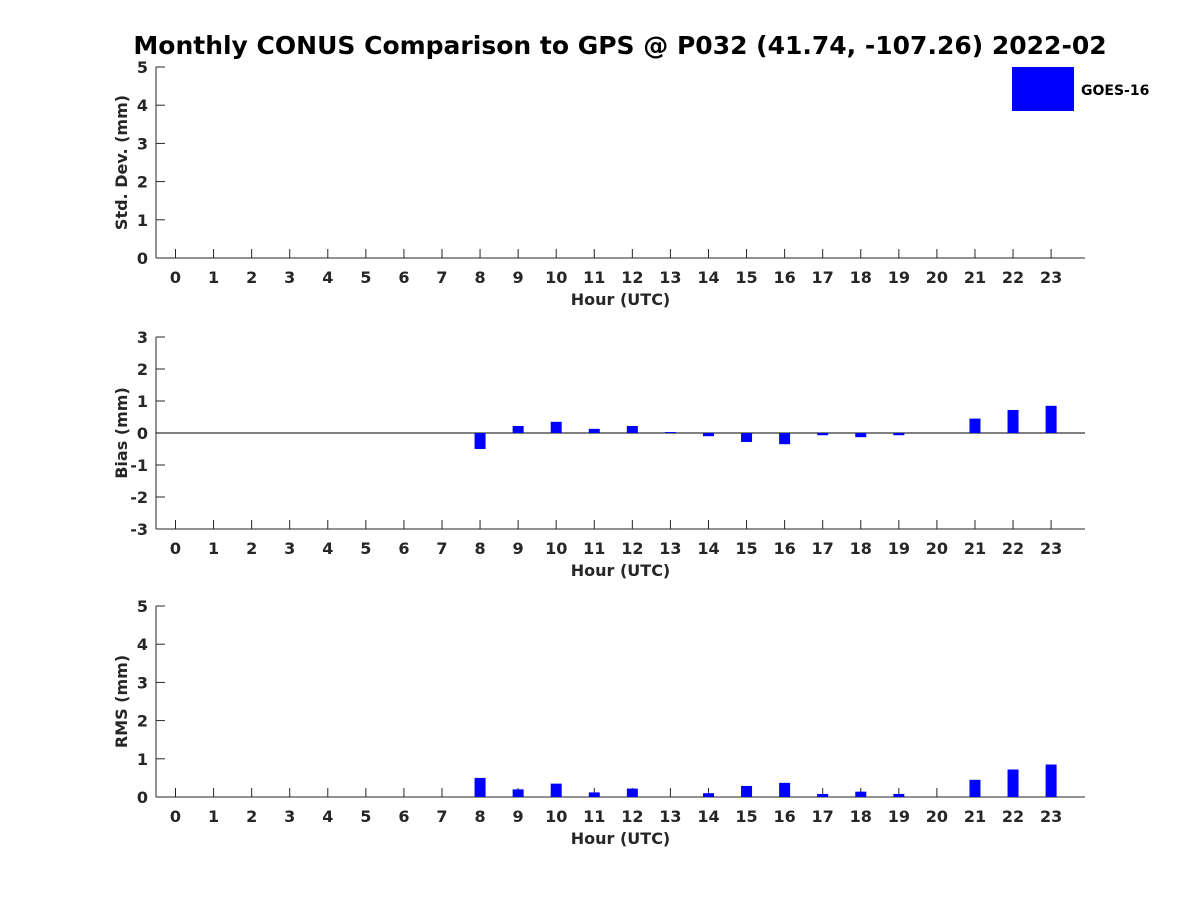 This screenshot has width=1200, height=900. I want to click on x-tick-label: 18, so click(861, 816).